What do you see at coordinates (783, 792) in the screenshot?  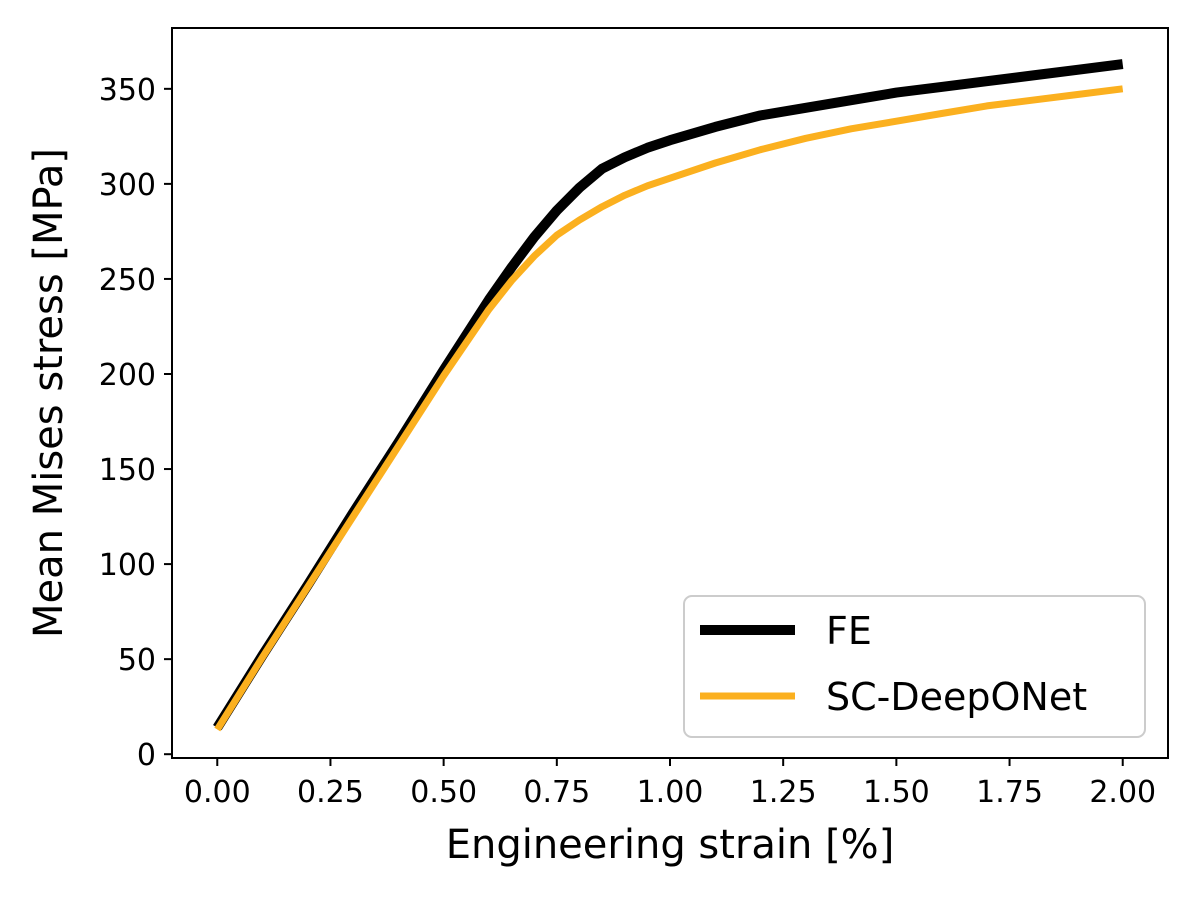 I see `x-tick-label: 1.25` at bounding box center [783, 792].